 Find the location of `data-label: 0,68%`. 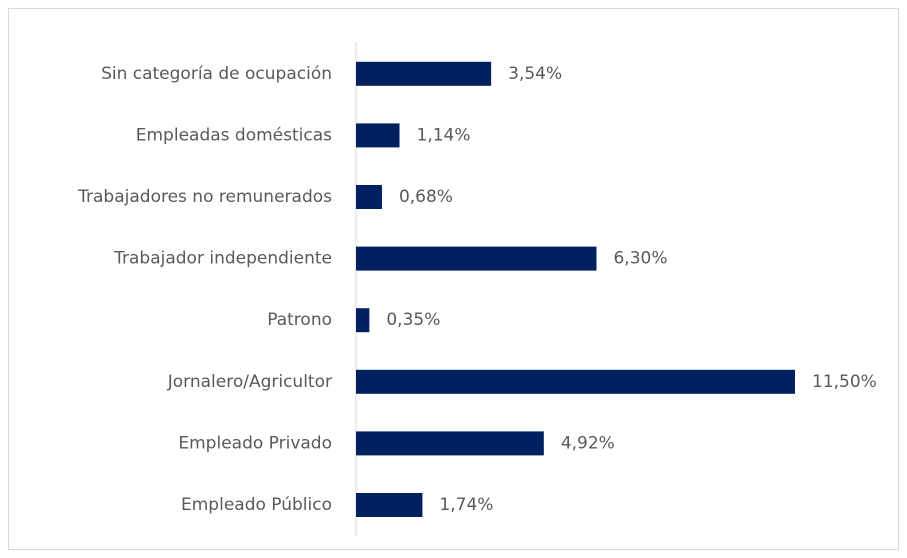

data-label: 0,68% is located at coordinates (426, 197).